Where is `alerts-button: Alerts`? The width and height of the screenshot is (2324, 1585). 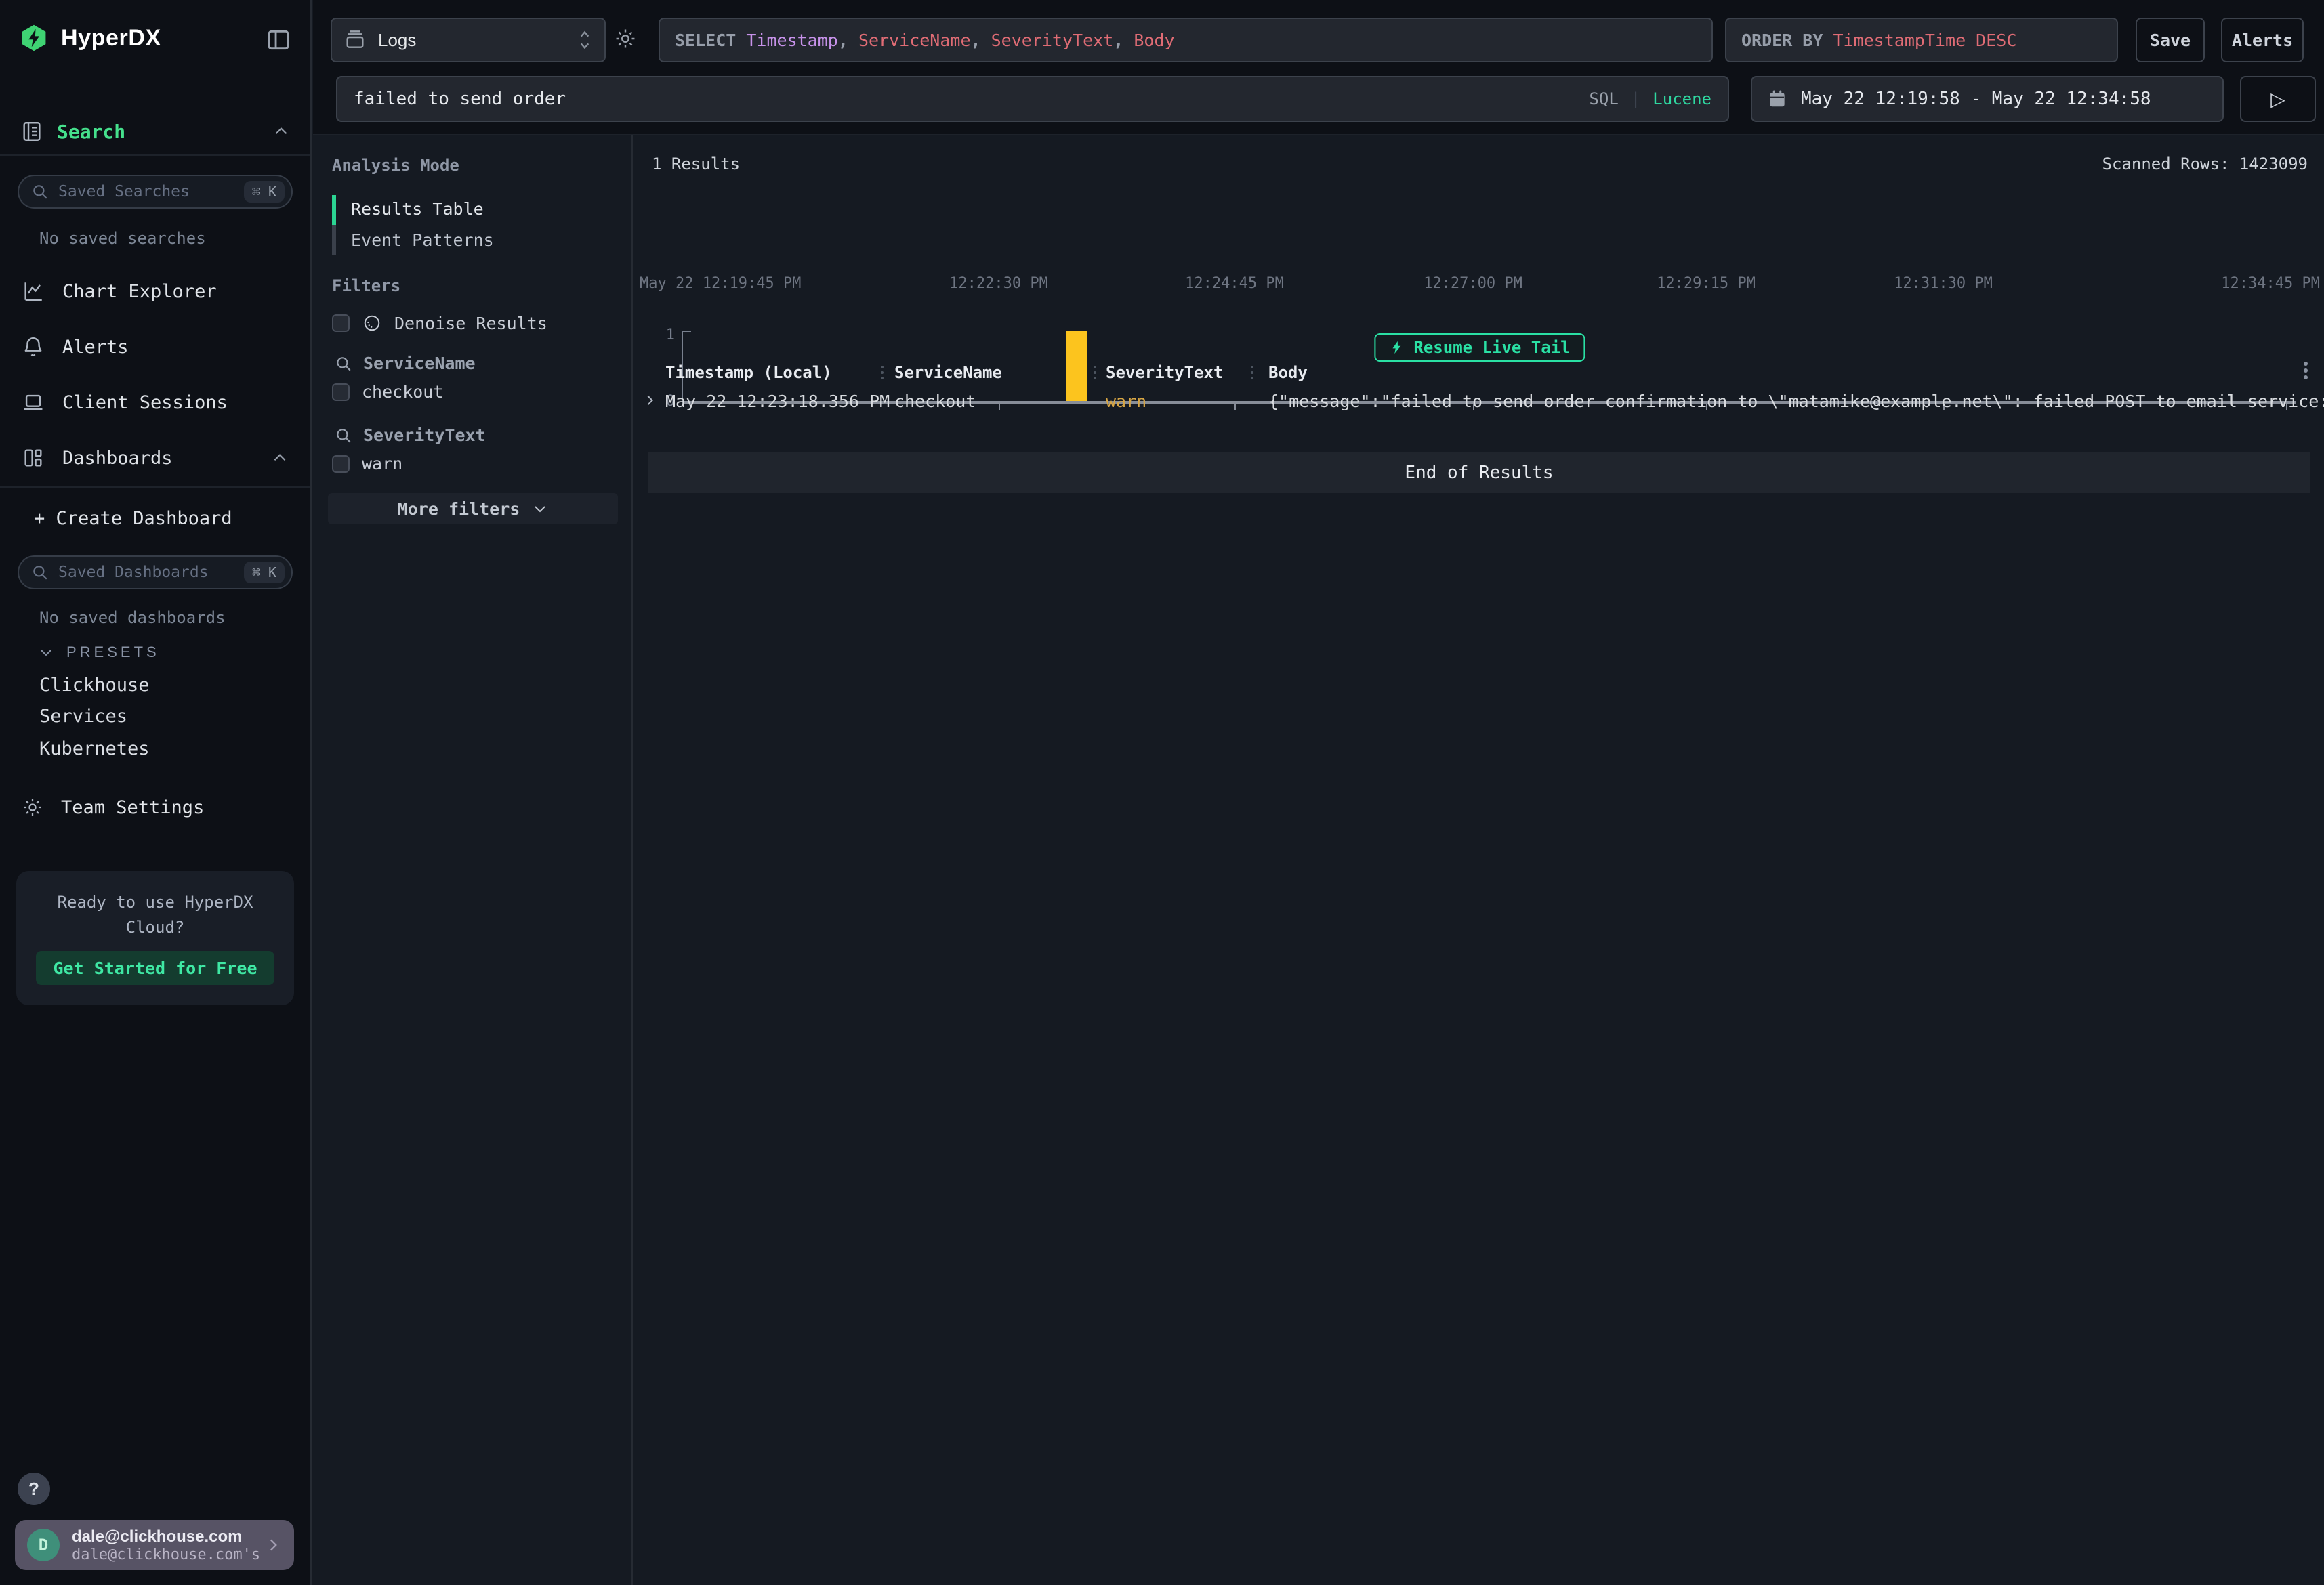 alerts-button: Alerts is located at coordinates (2262, 40).